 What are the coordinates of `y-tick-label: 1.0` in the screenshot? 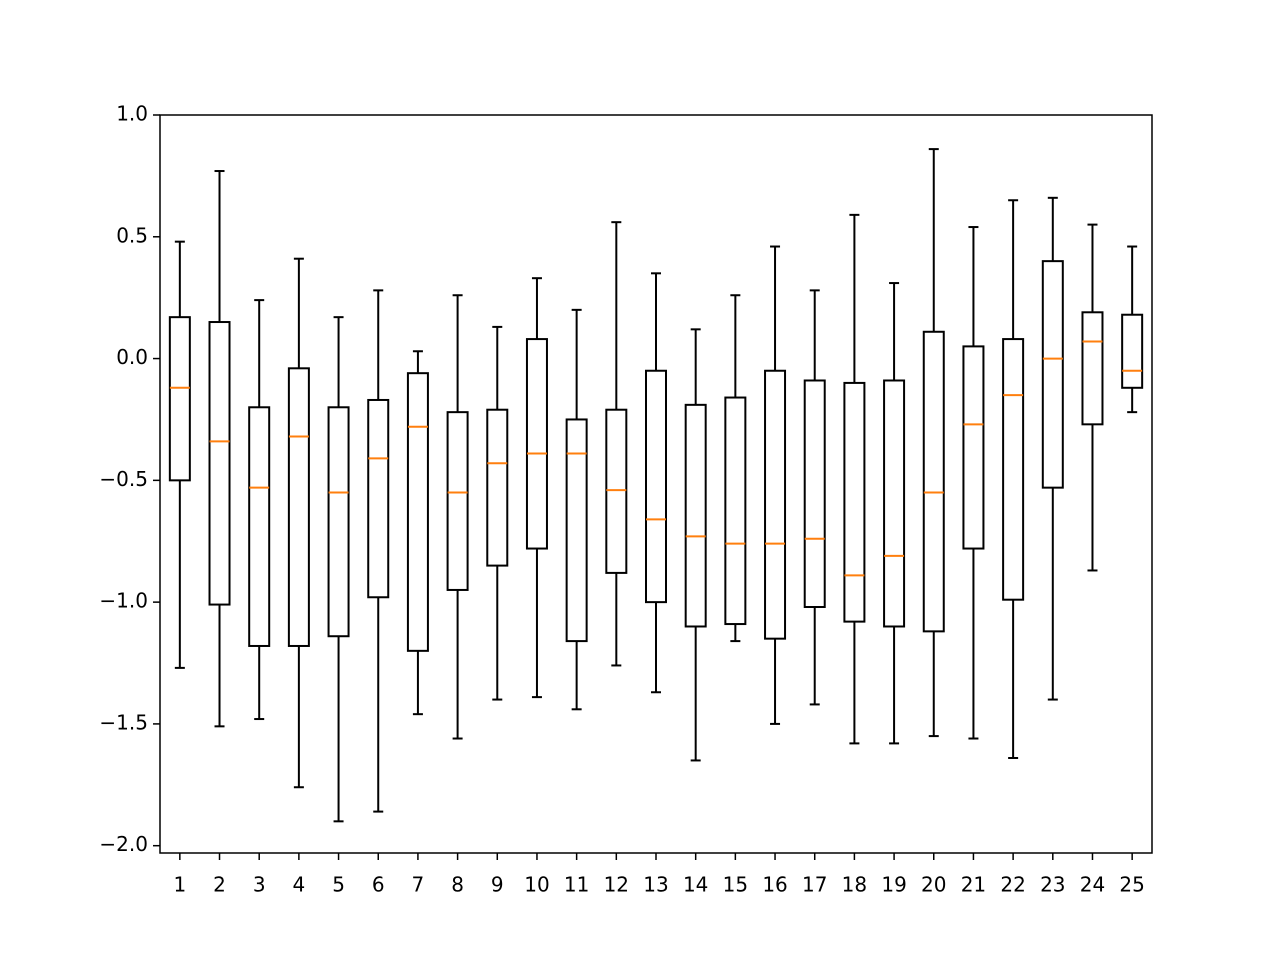 It's located at (132, 114).